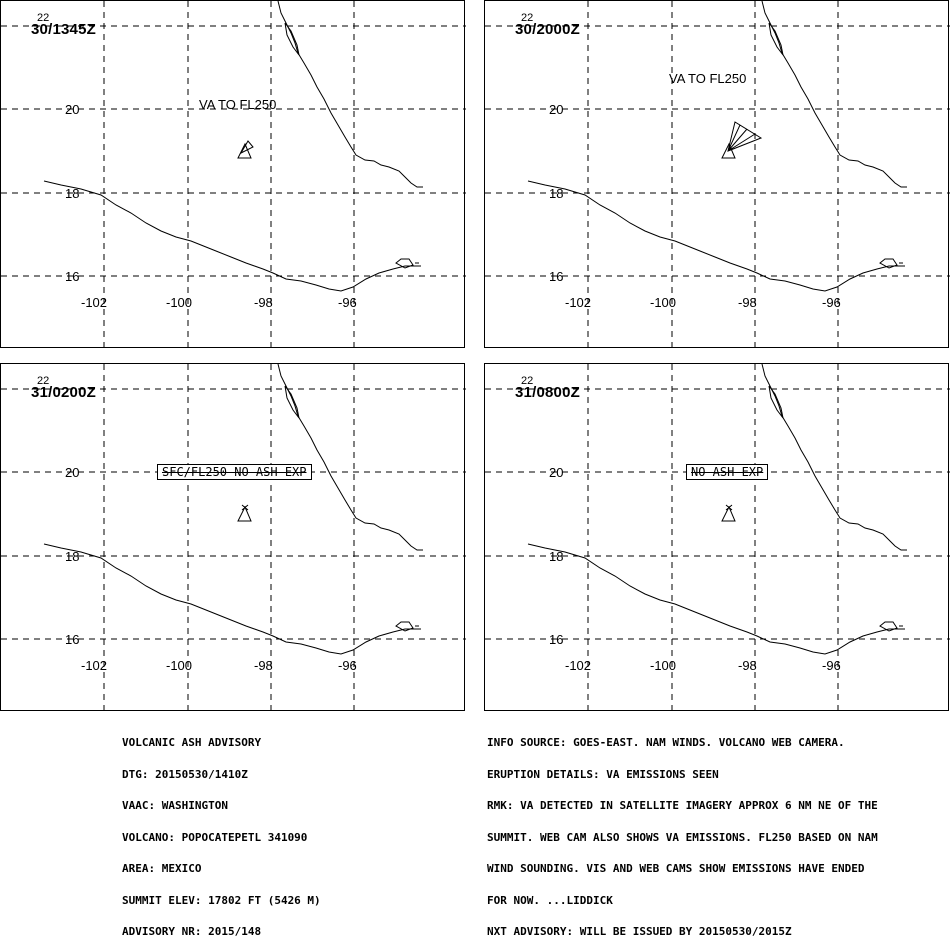 This screenshot has height=948, width=950. I want to click on ash-plume-small, so click(246, 147).